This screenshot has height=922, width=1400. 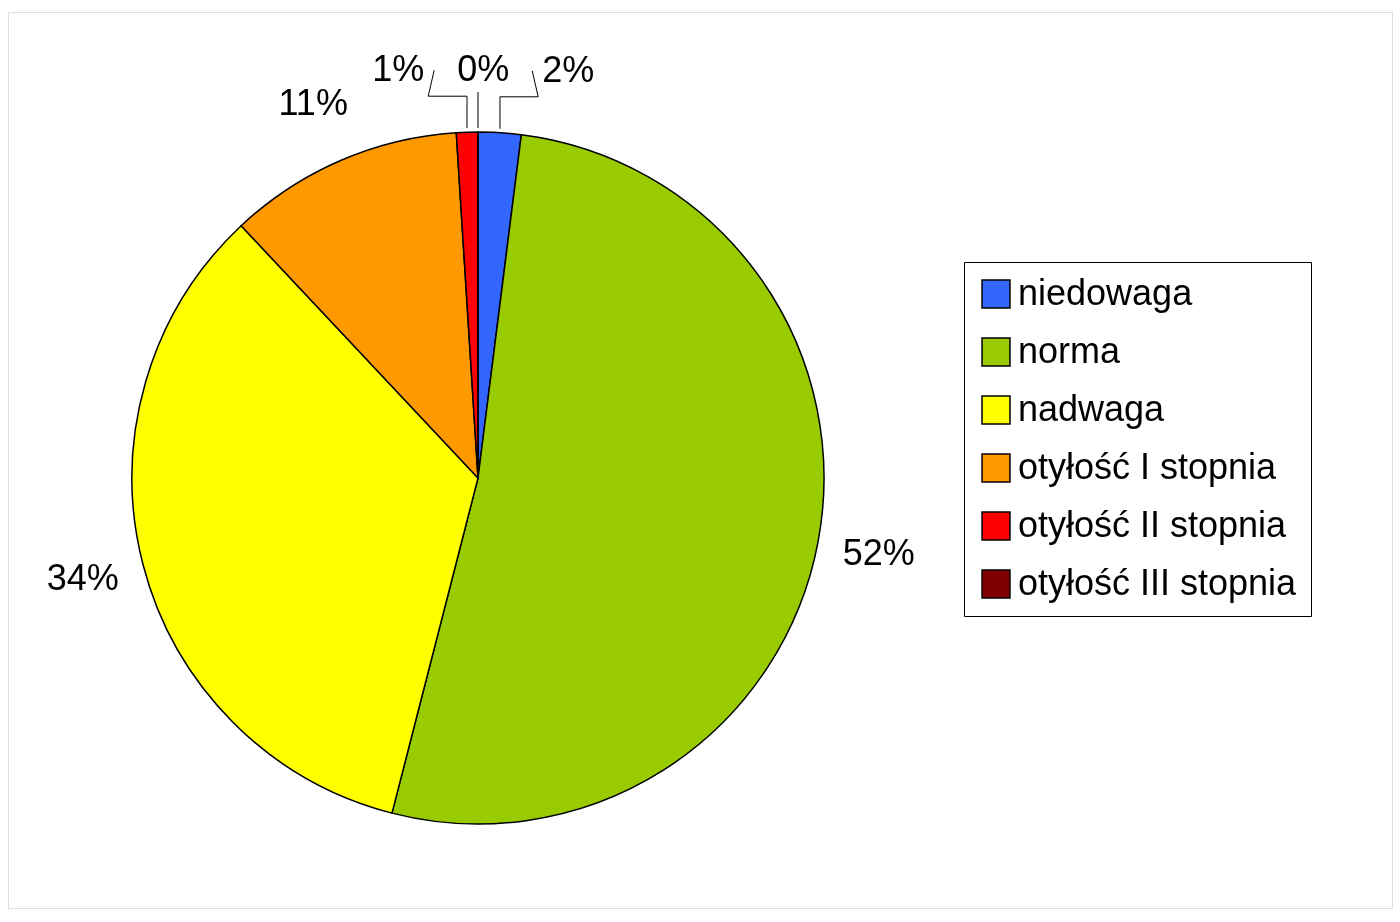 I want to click on data-label: 1%, so click(x=398, y=69).